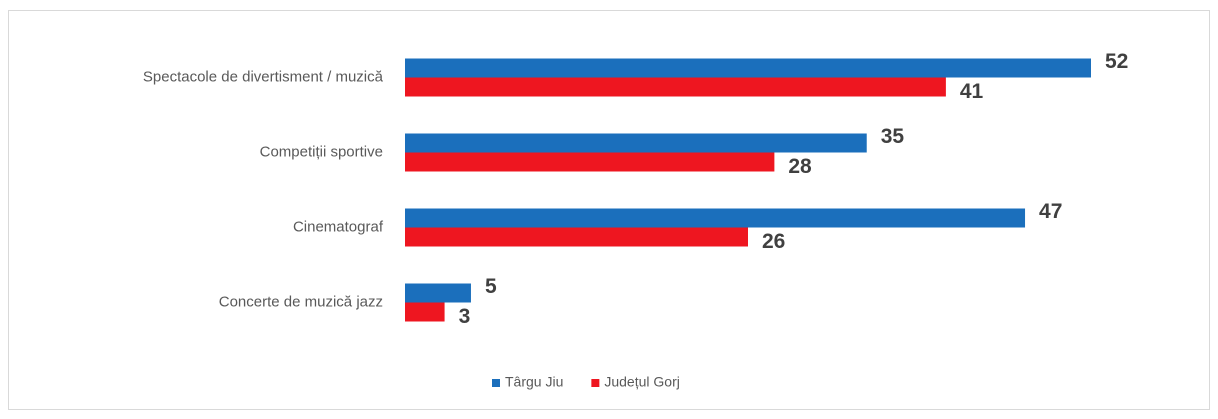  Describe the element at coordinates (800, 166) in the screenshot. I see `value-label: 28` at that location.